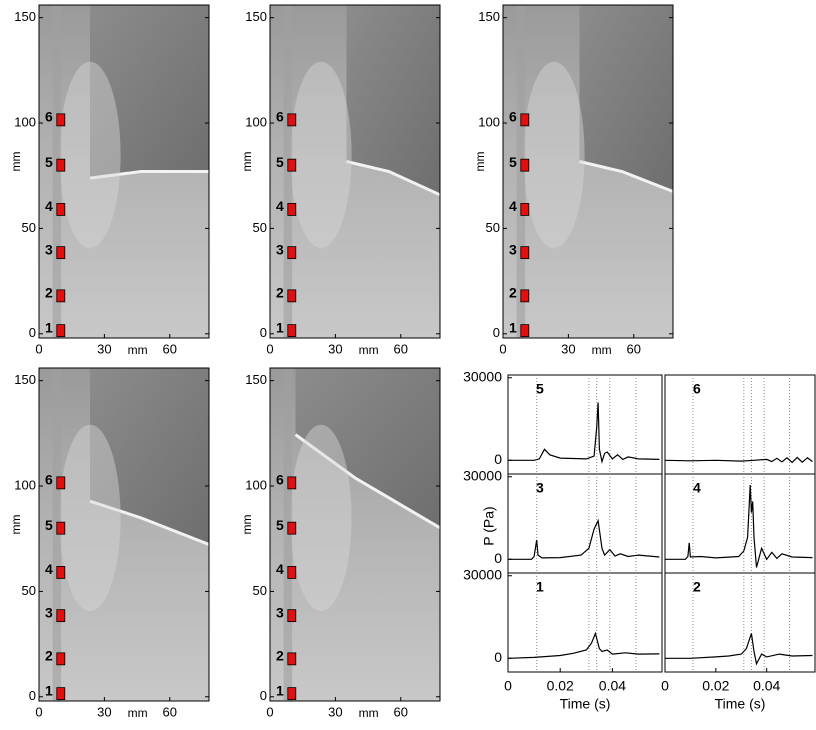 The image size is (816, 730). Describe the element at coordinates (540, 389) in the screenshot. I see `panel-label: 5` at that location.